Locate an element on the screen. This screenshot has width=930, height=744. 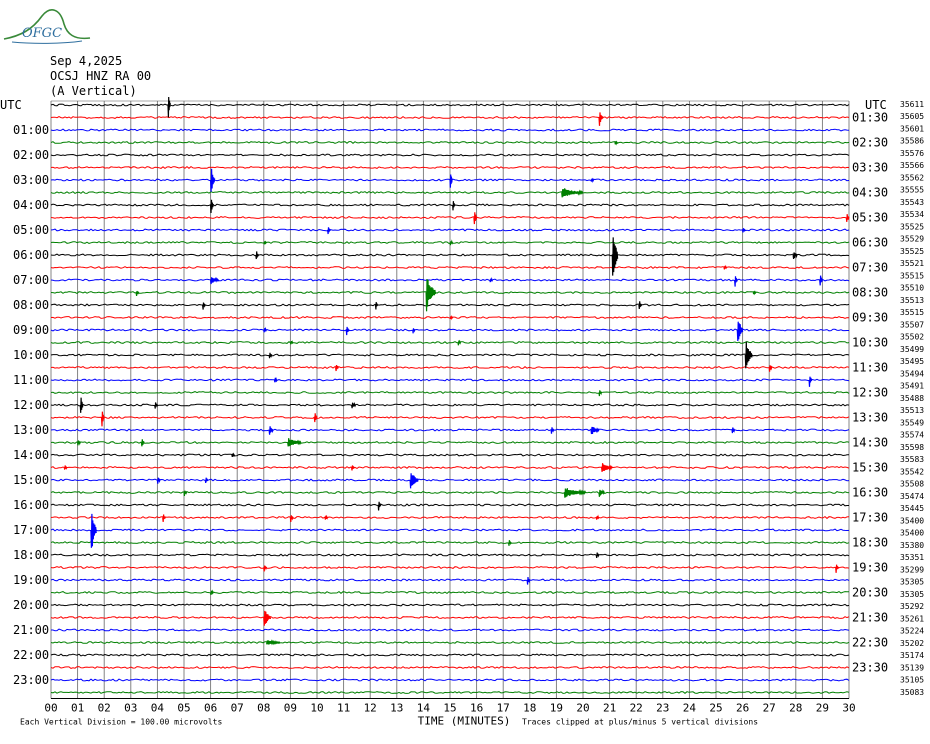
trace-value-label: 35543 is located at coordinates (912, 202).